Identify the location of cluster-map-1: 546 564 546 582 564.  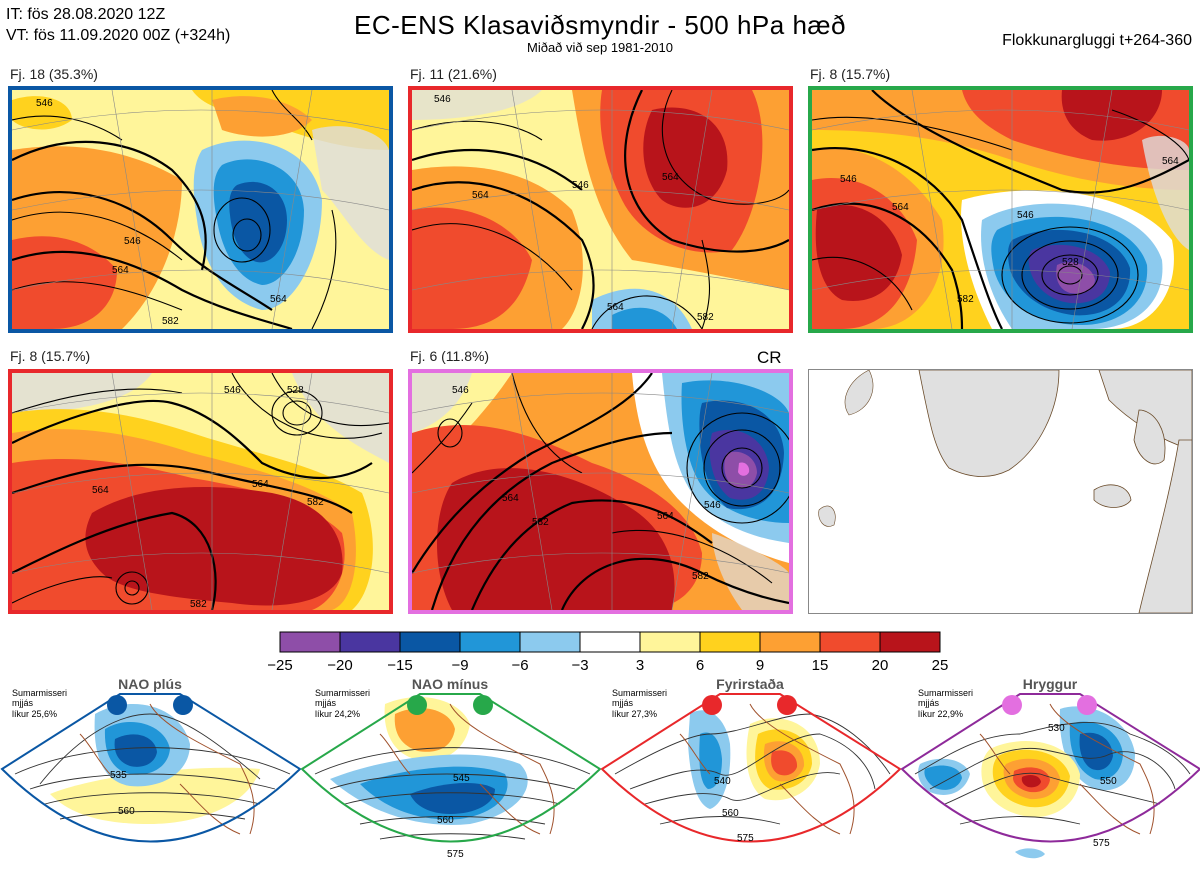
(200, 209).